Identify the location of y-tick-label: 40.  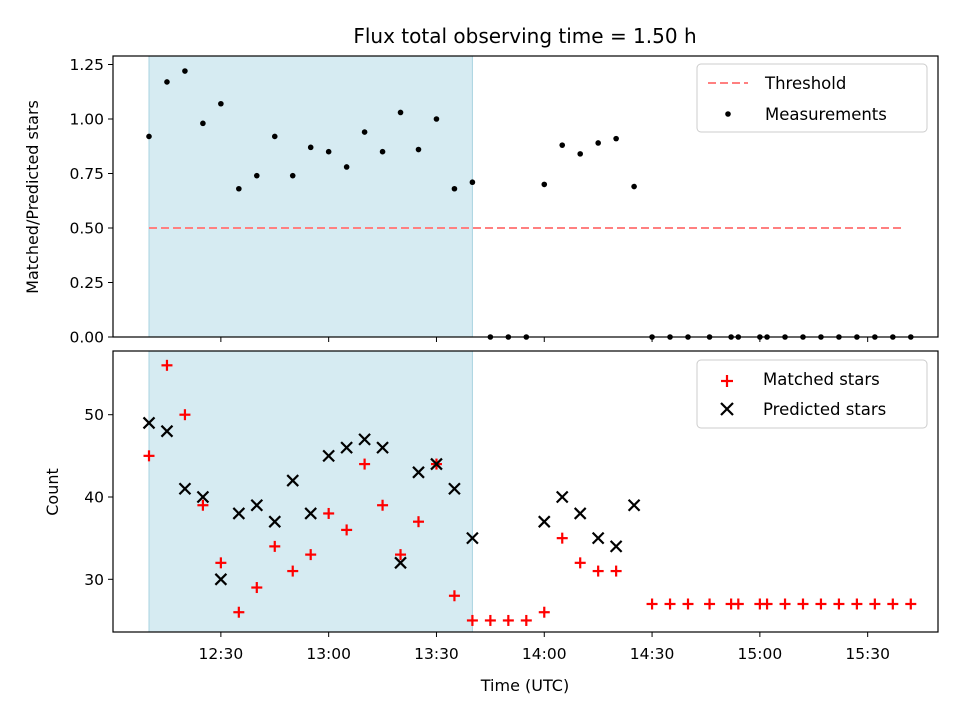
(94, 498).